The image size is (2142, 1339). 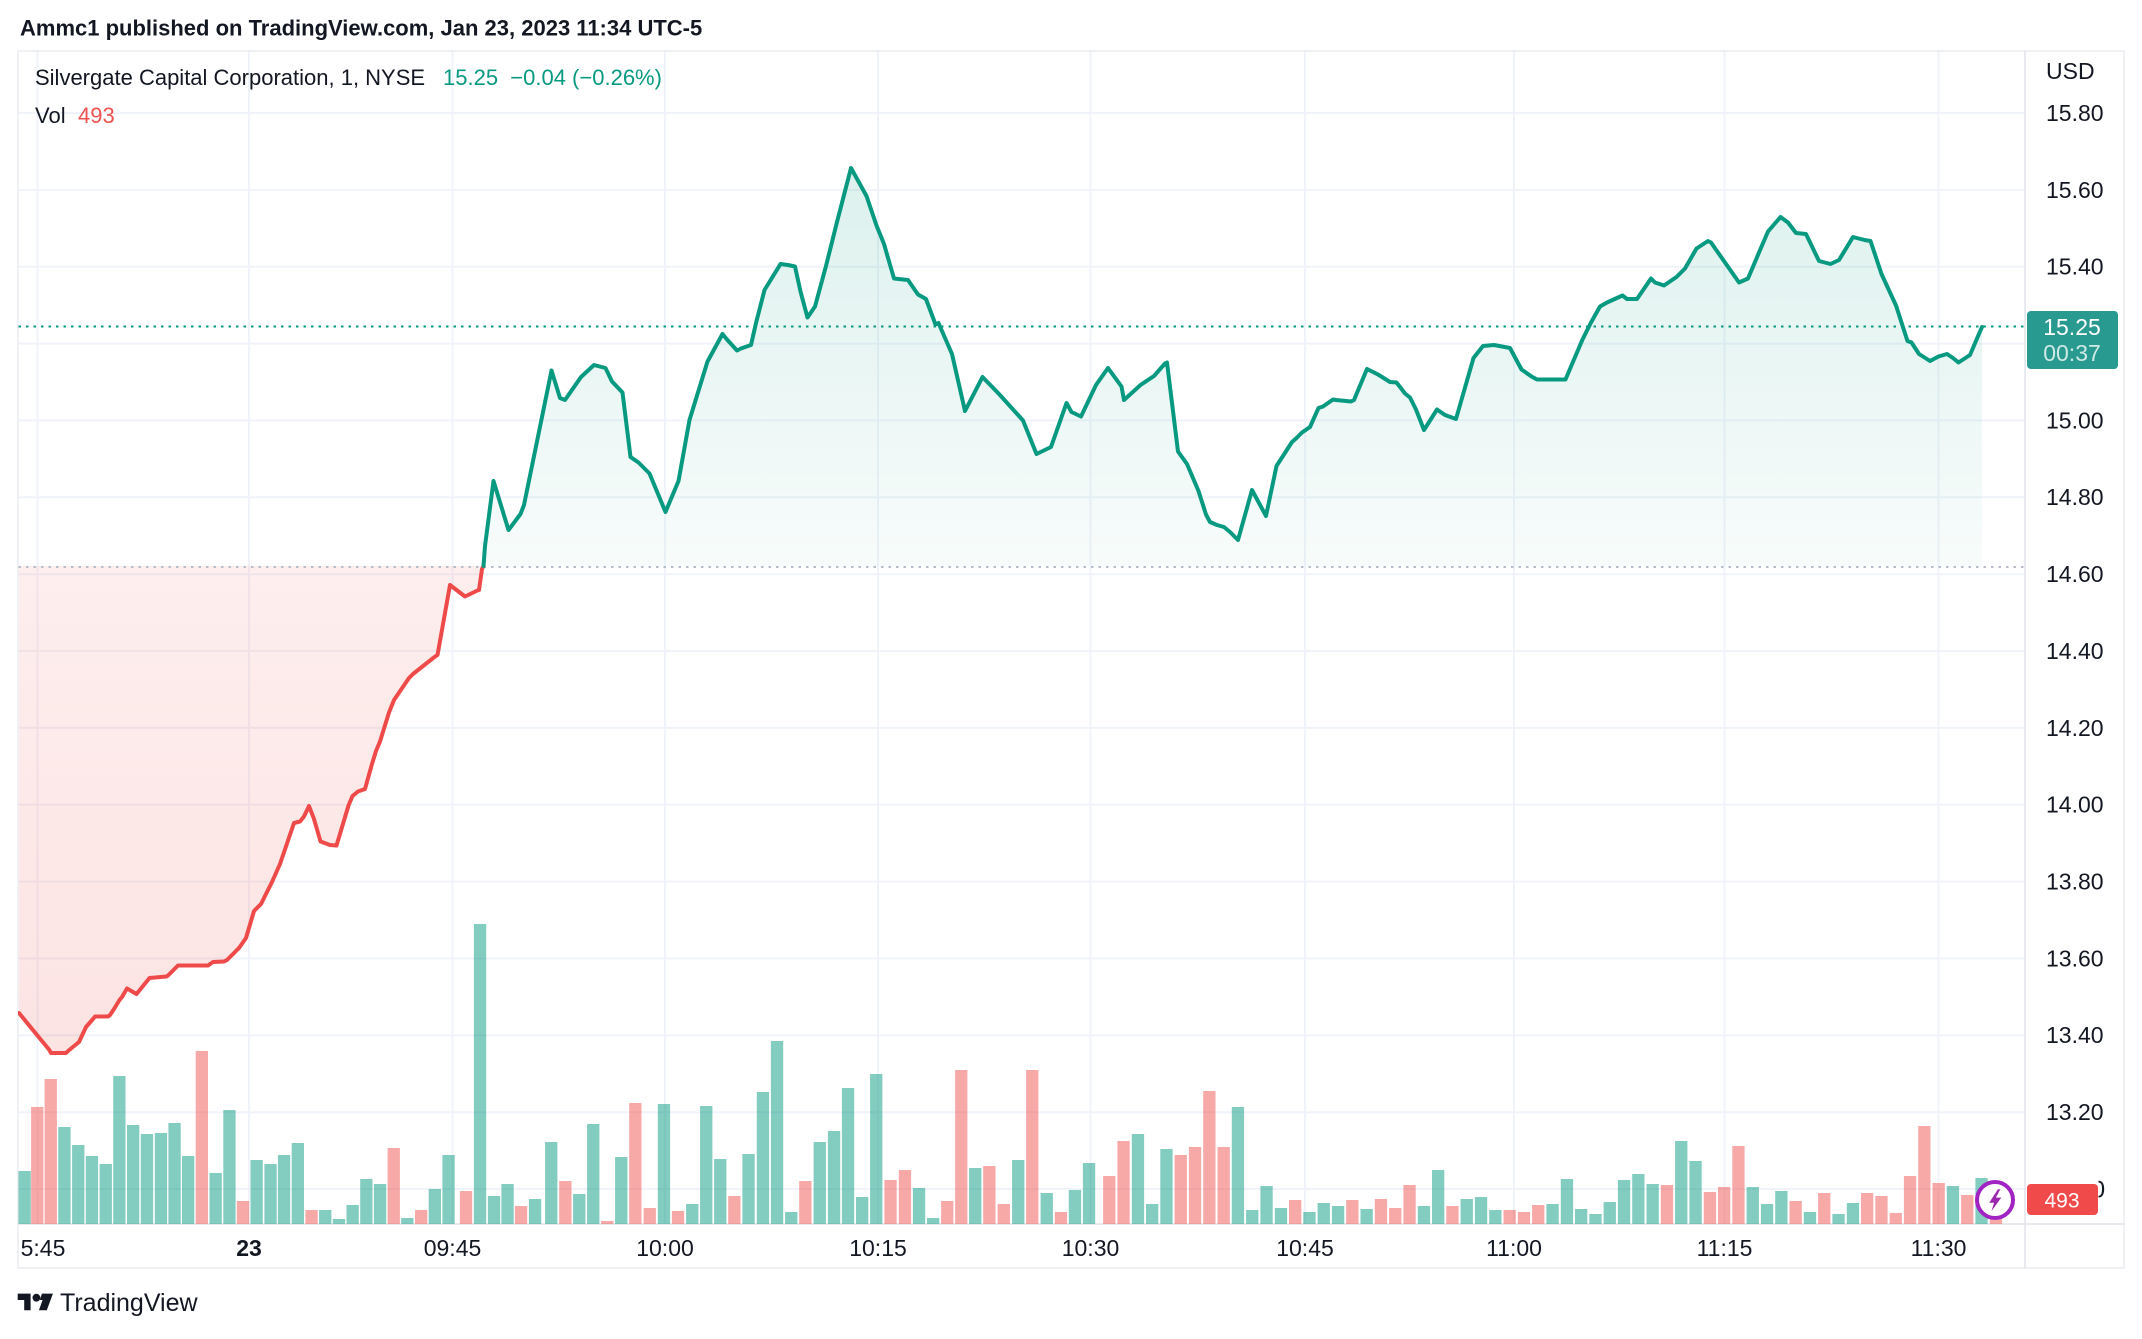 I want to click on svg-text: 10:30, so click(x=1091, y=1248).